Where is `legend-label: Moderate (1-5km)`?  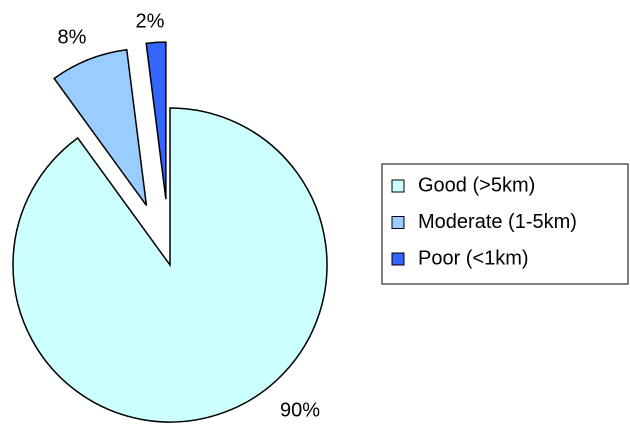 legend-label: Moderate (1-5km) is located at coordinates (497, 222).